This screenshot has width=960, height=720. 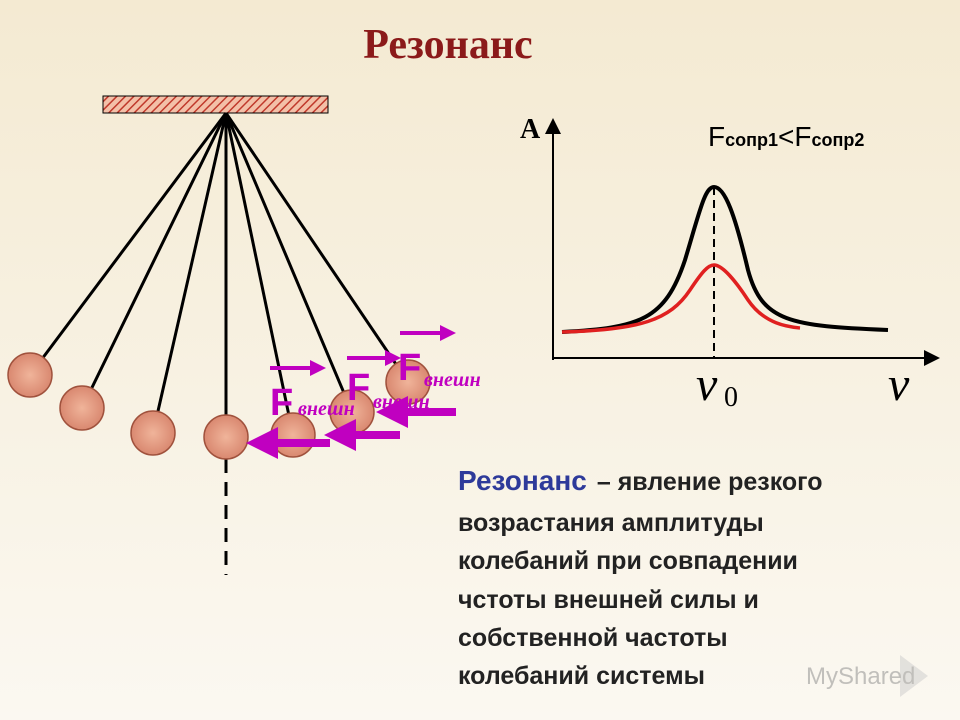 I want to click on peak-sub: 0, so click(x=731, y=397).